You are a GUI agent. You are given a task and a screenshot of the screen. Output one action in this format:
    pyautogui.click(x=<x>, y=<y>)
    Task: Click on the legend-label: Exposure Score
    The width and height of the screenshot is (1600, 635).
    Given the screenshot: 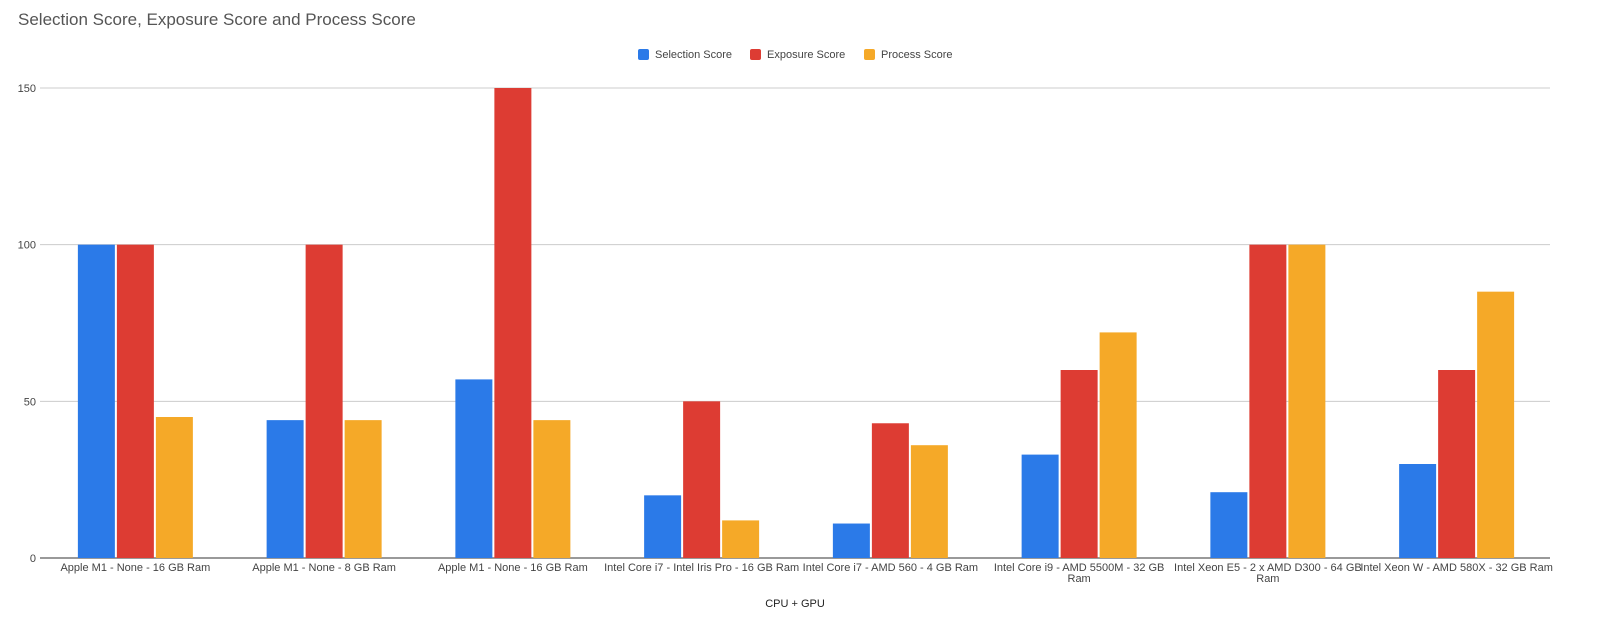 What is the action you would take?
    pyautogui.click(x=806, y=55)
    